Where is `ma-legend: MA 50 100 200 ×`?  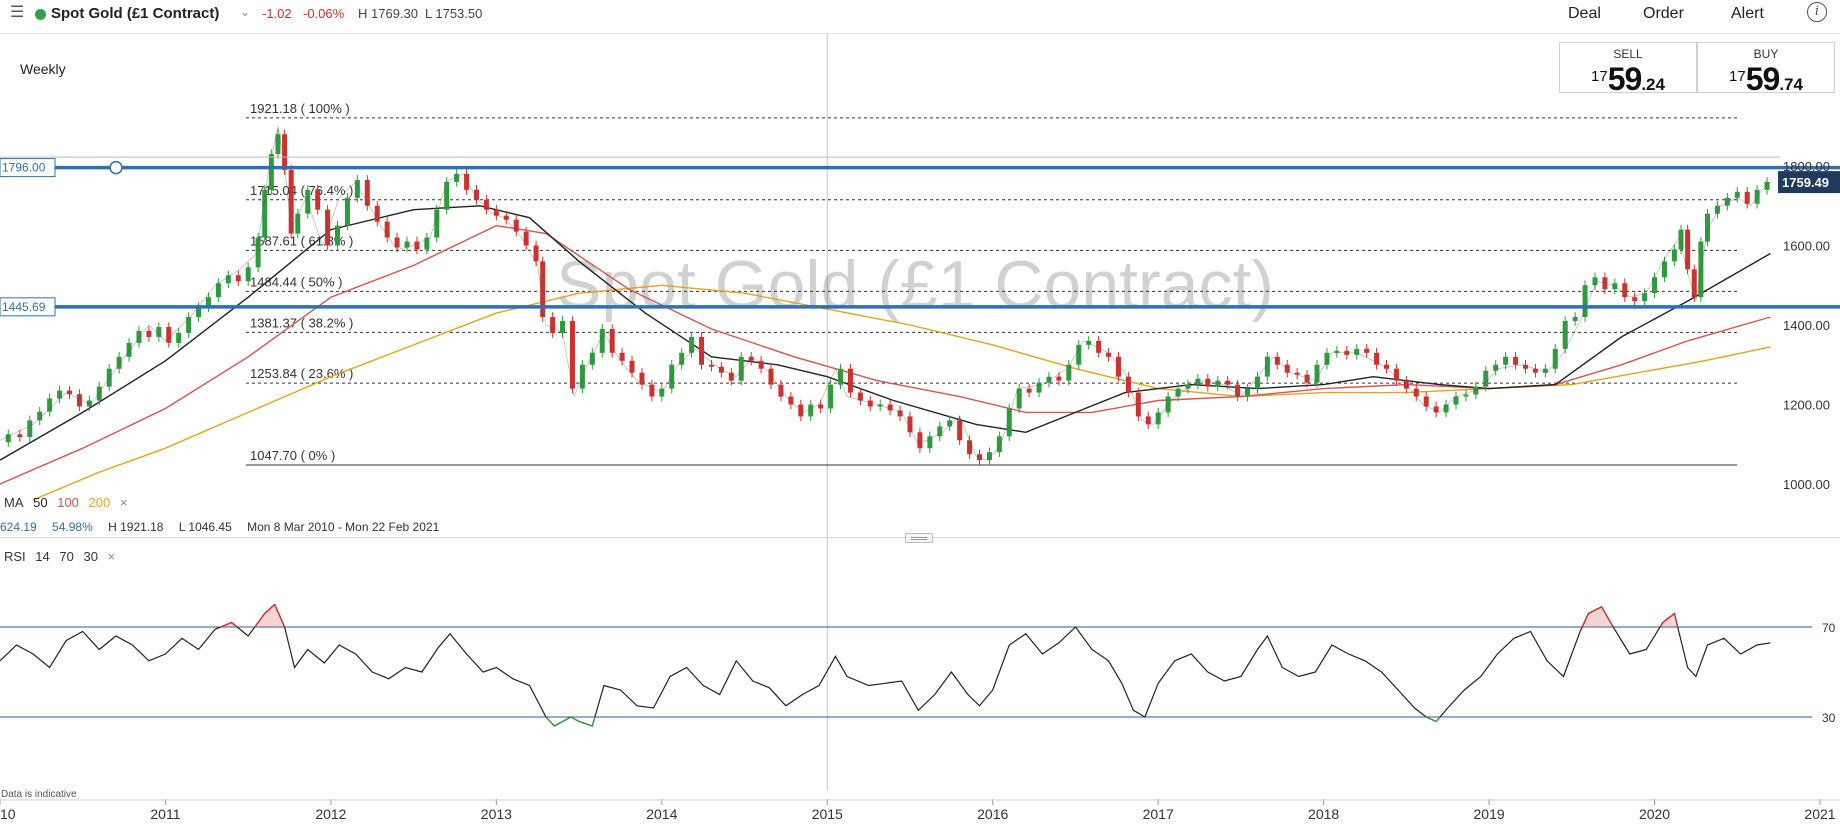
ma-legend: MA 50 100 200 × is located at coordinates (68, 502).